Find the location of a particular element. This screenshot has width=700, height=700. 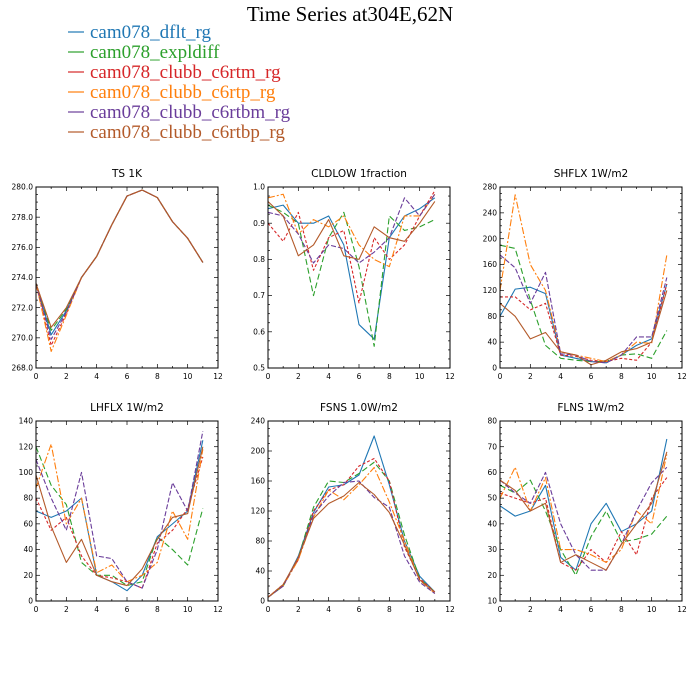

y-tick-label: 160 is located at coordinates (490, 264).